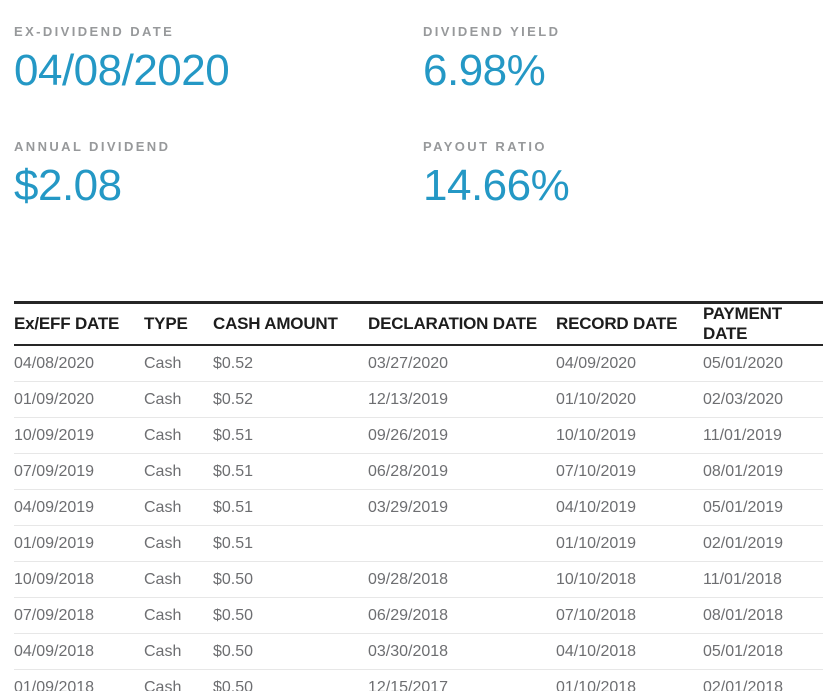  What do you see at coordinates (462, 399) in the screenshot?
I see `cell-declaration-date: 12/13/2019` at bounding box center [462, 399].